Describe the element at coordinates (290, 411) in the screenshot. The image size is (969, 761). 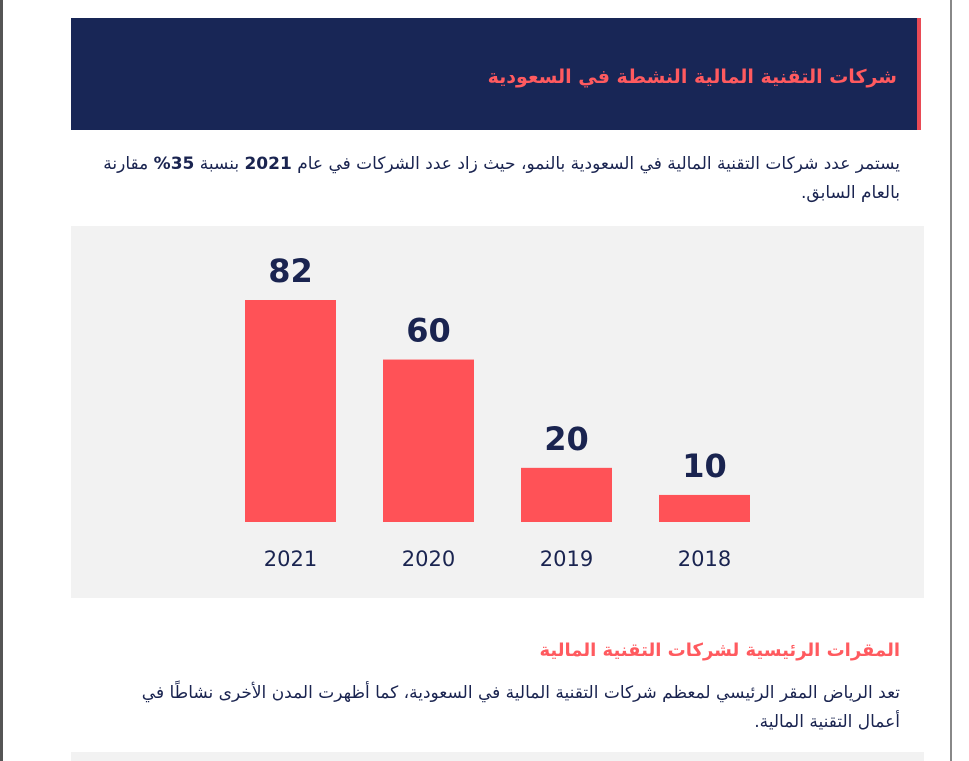
I see `bar-2021` at that location.